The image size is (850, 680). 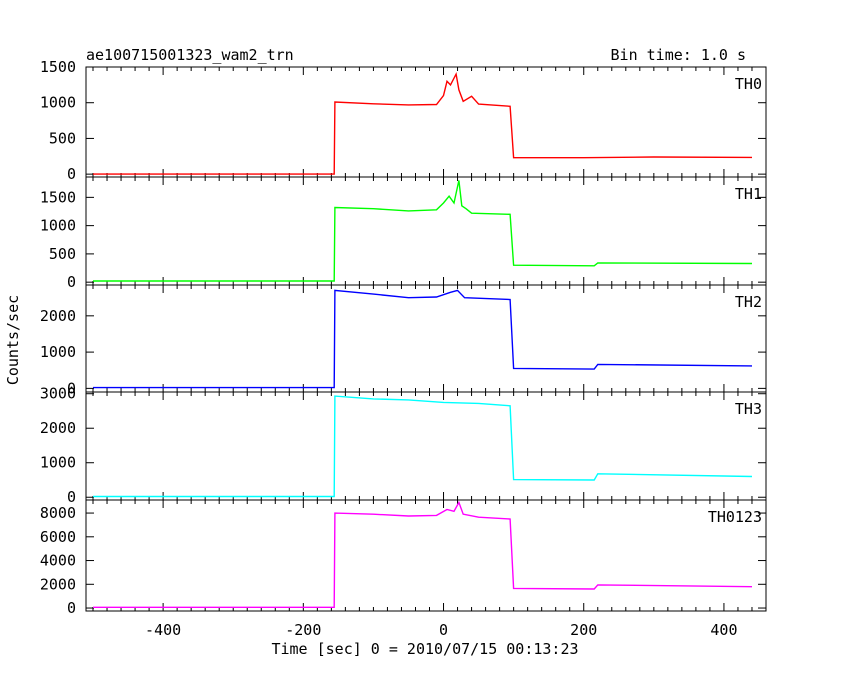 I want to click on chart-title: ae100715001323_wam2_trn, so click(x=190, y=55).